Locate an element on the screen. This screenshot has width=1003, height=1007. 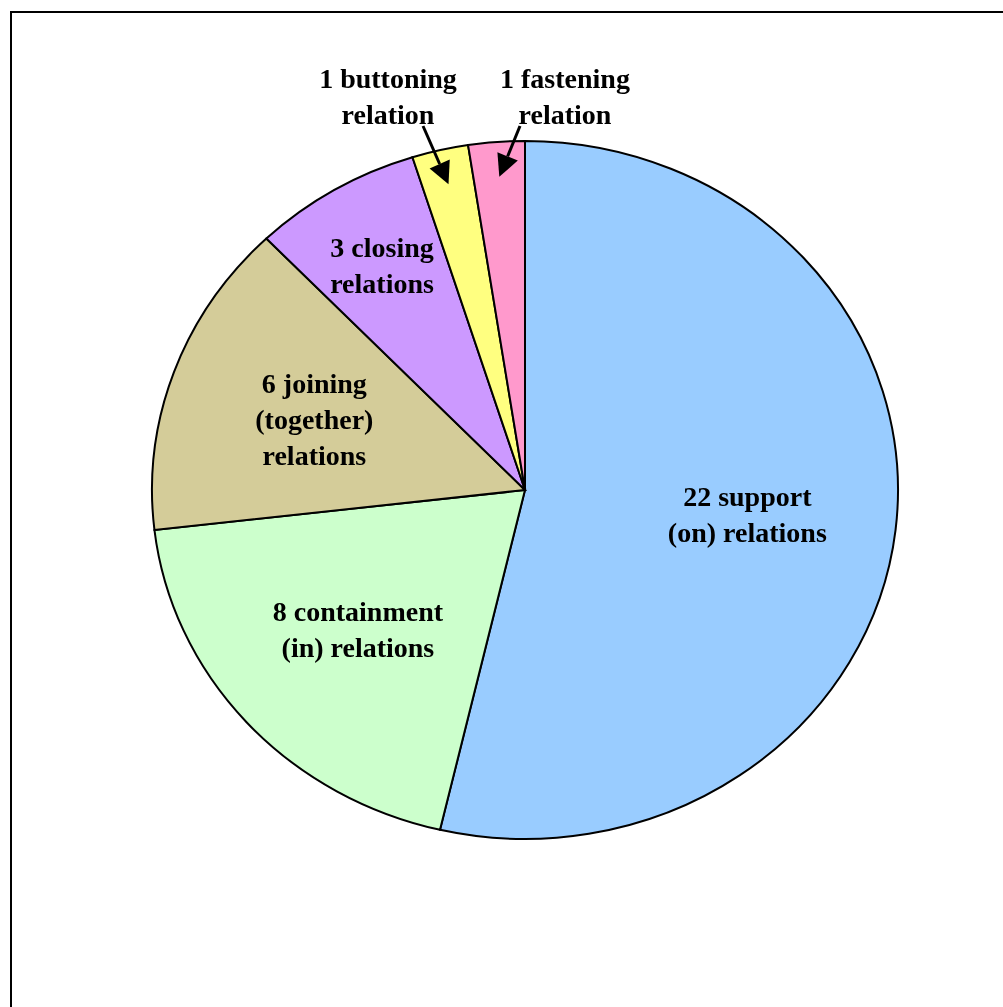
slice-label: 1 fastening relation is located at coordinates (565, 96).